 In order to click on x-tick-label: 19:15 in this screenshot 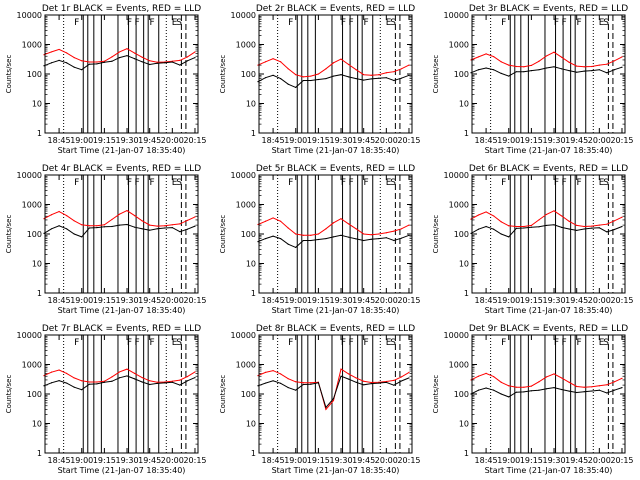, I will do `click(104, 460)`.